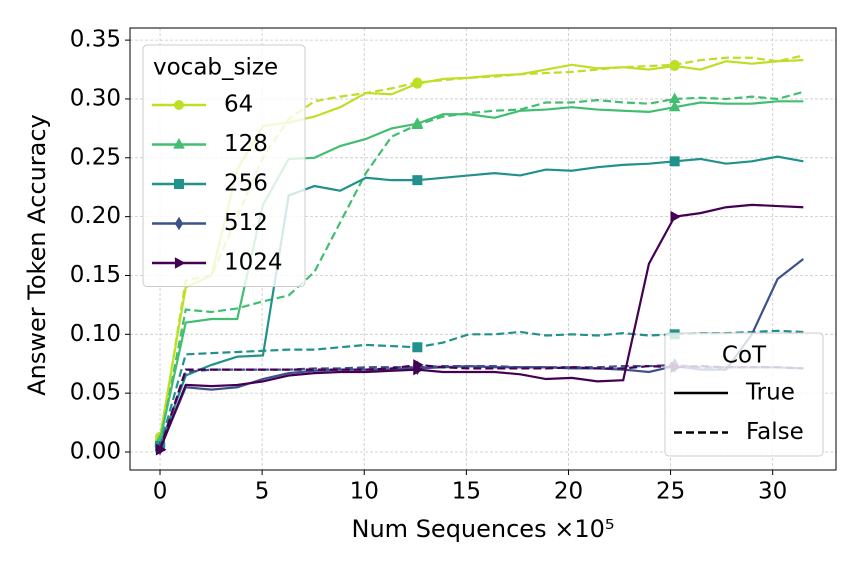  Describe the element at coordinates (224, 165) in the screenshot. I see `legend: vocab_size 64 128 256 512 1024` at that location.